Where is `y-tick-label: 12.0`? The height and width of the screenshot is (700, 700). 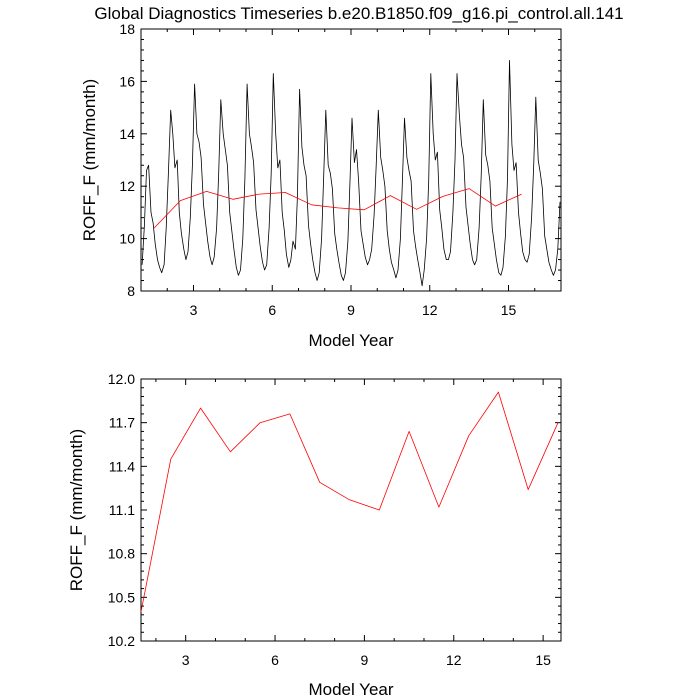
y-tick-label: 12.0 is located at coordinates (121, 379).